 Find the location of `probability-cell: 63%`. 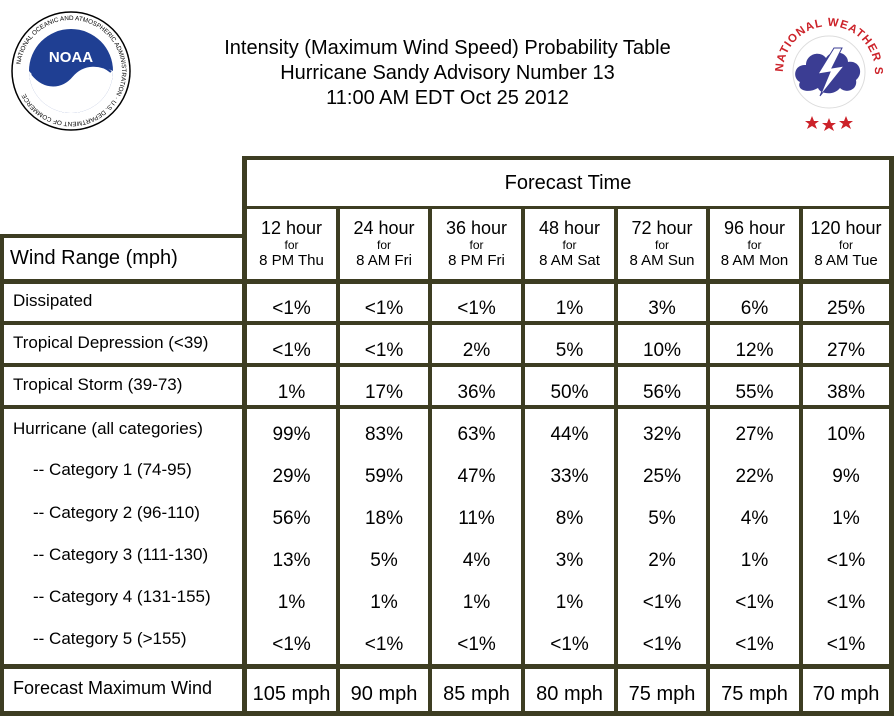

probability-cell: 63% is located at coordinates (476, 434).